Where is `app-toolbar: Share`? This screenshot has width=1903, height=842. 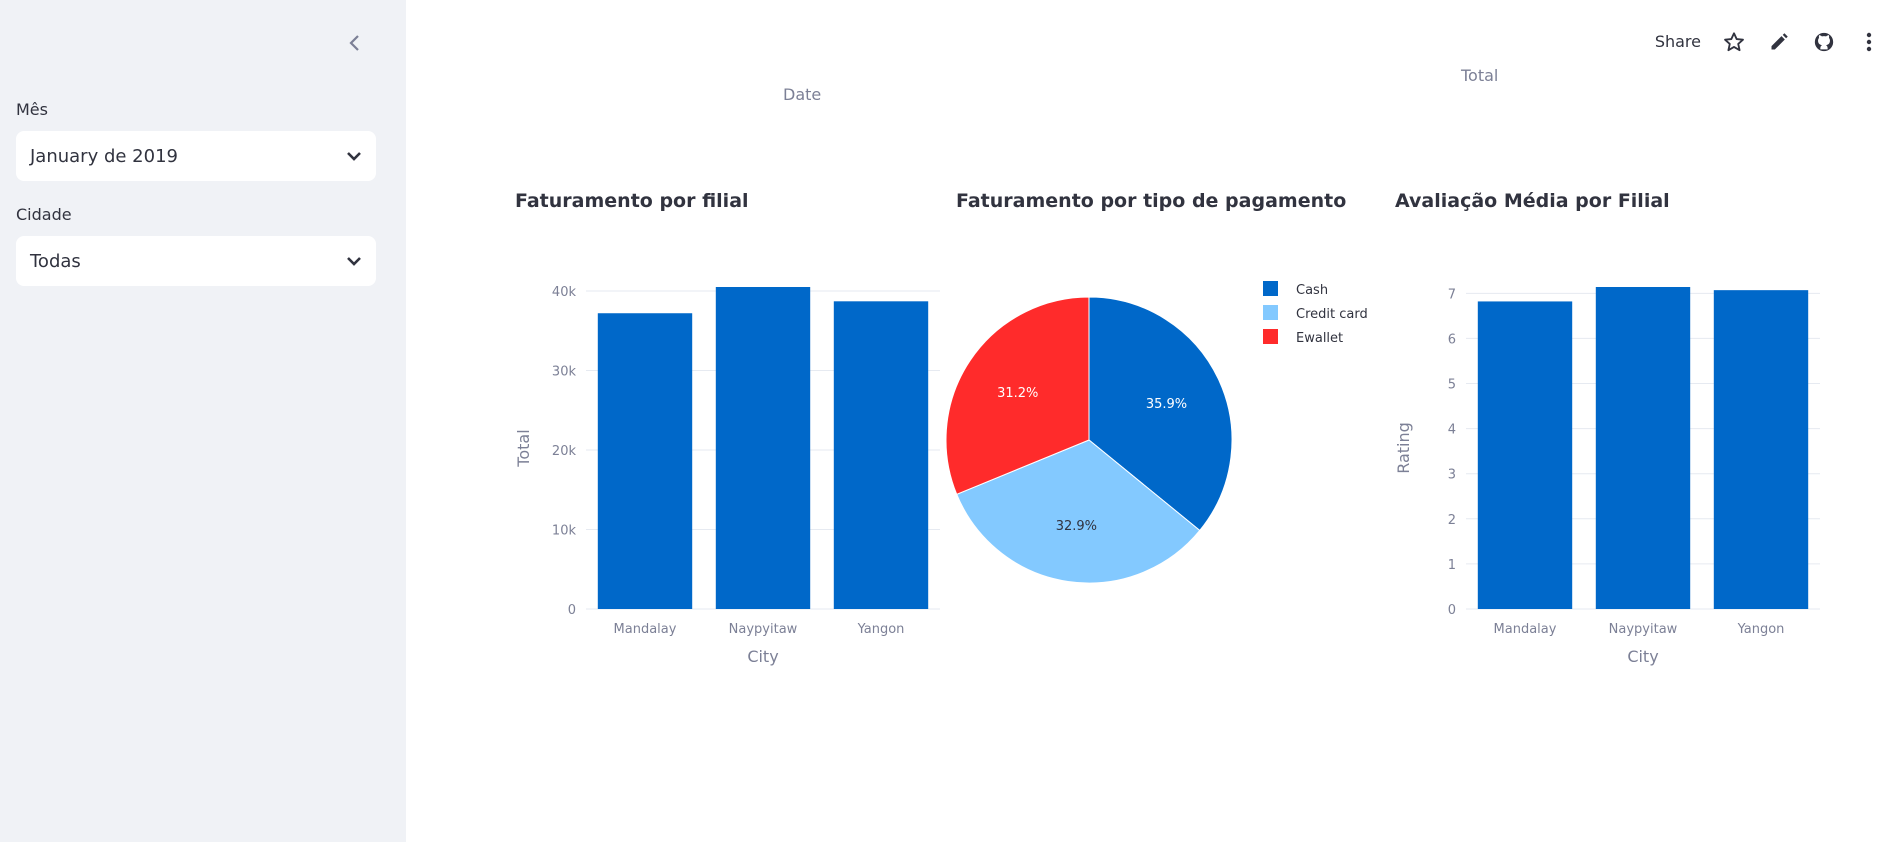
app-toolbar: Share is located at coordinates (1768, 41).